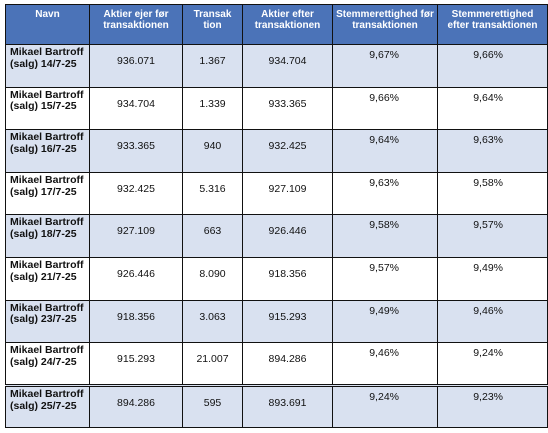 The width and height of the screenshot is (548, 433). What do you see at coordinates (212, 108) in the screenshot?
I see `transaction-cell: 1.339` at bounding box center [212, 108].